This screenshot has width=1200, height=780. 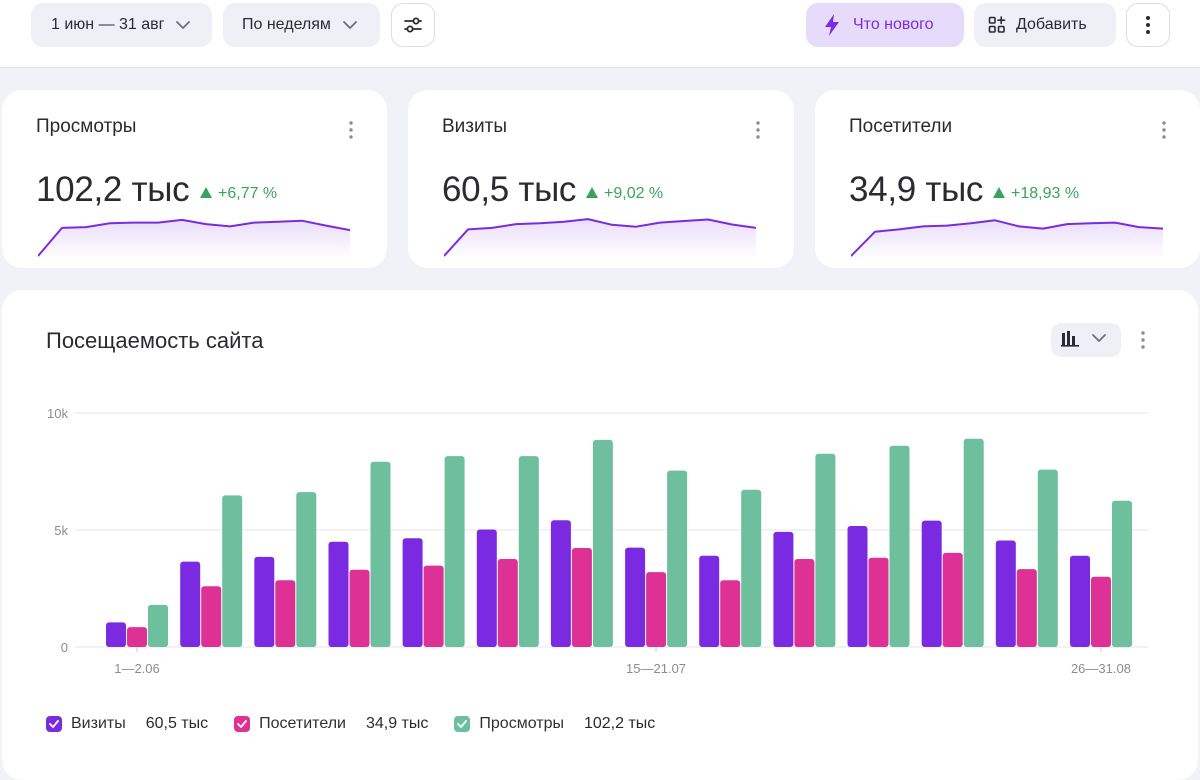 What do you see at coordinates (916, 189) in the screenshot?
I see `card-value: 34,9 тыс` at bounding box center [916, 189].